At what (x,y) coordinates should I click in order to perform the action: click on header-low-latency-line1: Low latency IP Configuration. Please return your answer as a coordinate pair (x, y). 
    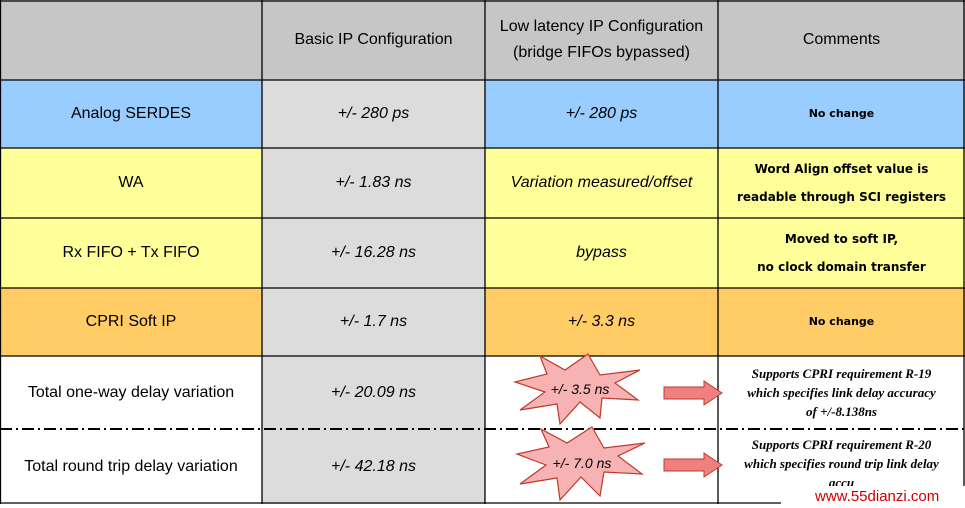
    Looking at the image, I should click on (601, 26).